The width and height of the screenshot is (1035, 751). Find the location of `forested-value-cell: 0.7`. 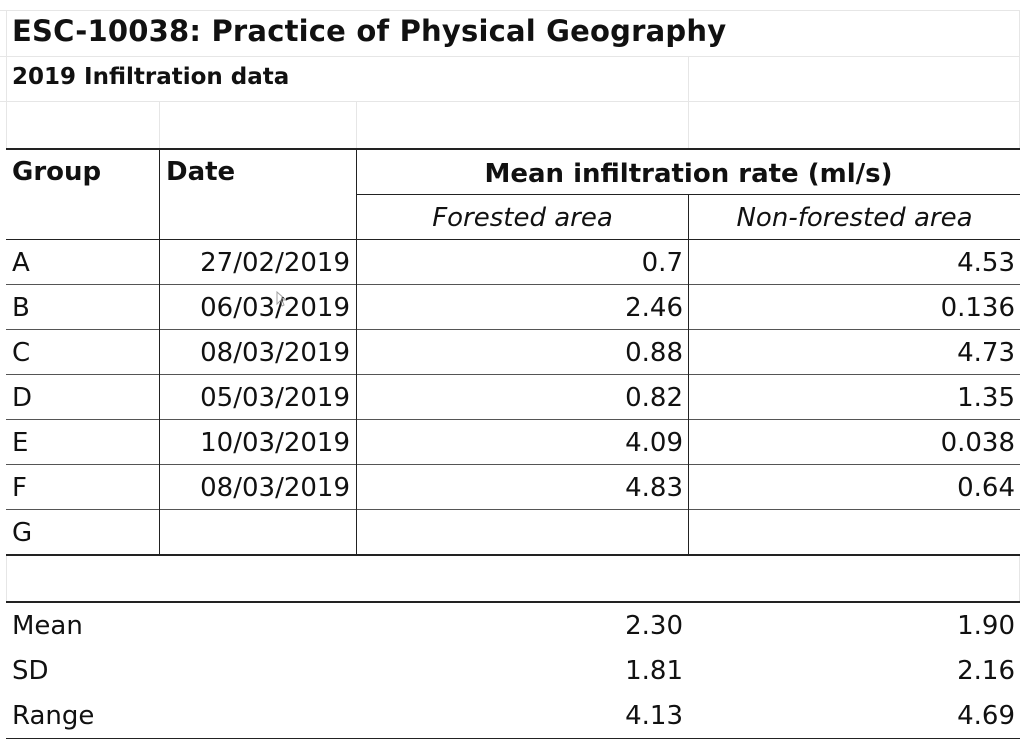

forested-value-cell: 0.7 is located at coordinates (662, 263).